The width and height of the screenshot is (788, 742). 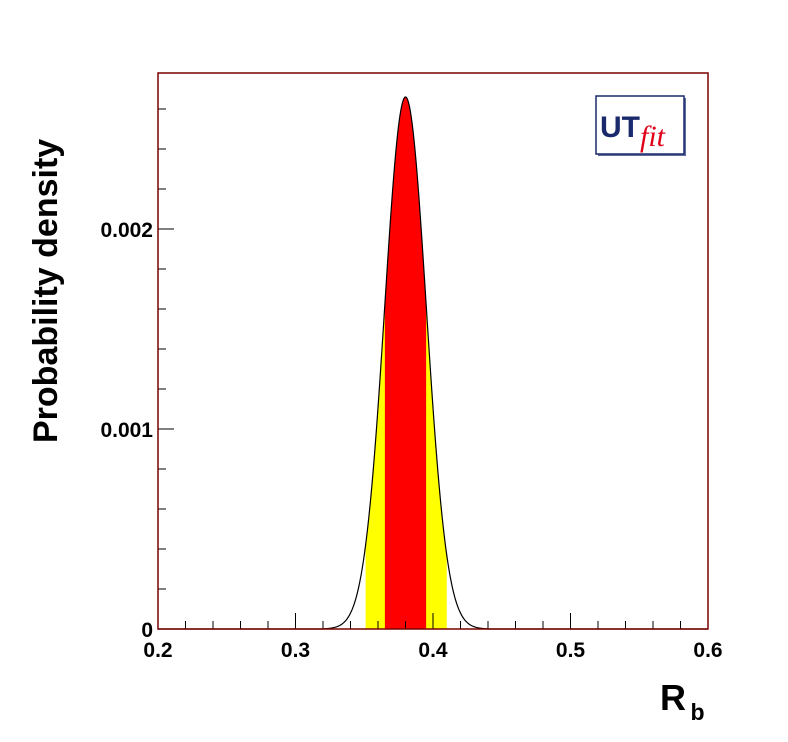 I want to click on confidence-fills, so click(x=406, y=363).